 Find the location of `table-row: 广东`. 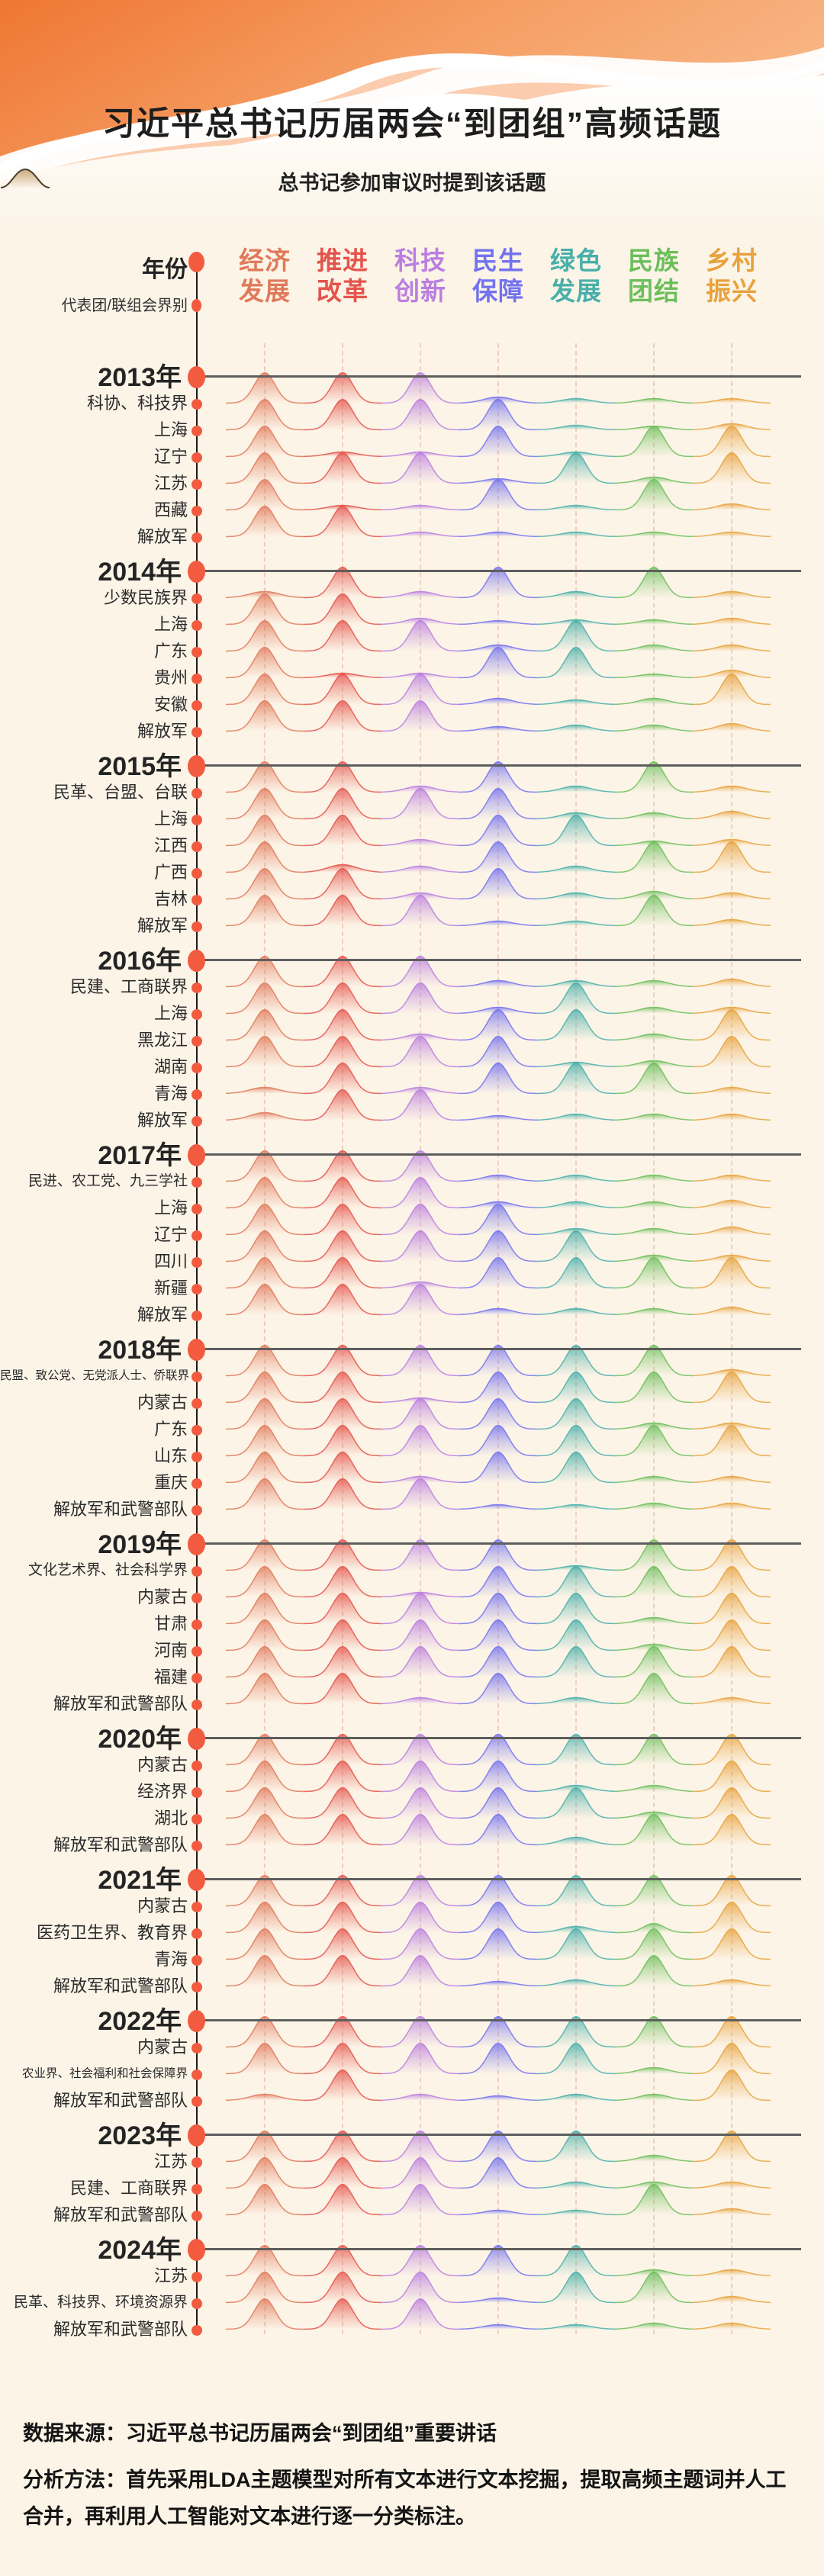

table-row: 广东 is located at coordinates (412, 1417).